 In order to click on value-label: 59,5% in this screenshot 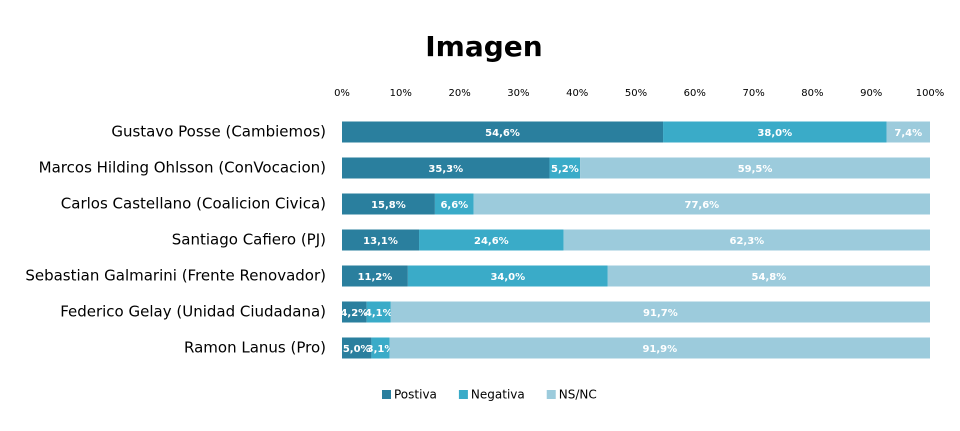, I will do `click(755, 169)`.